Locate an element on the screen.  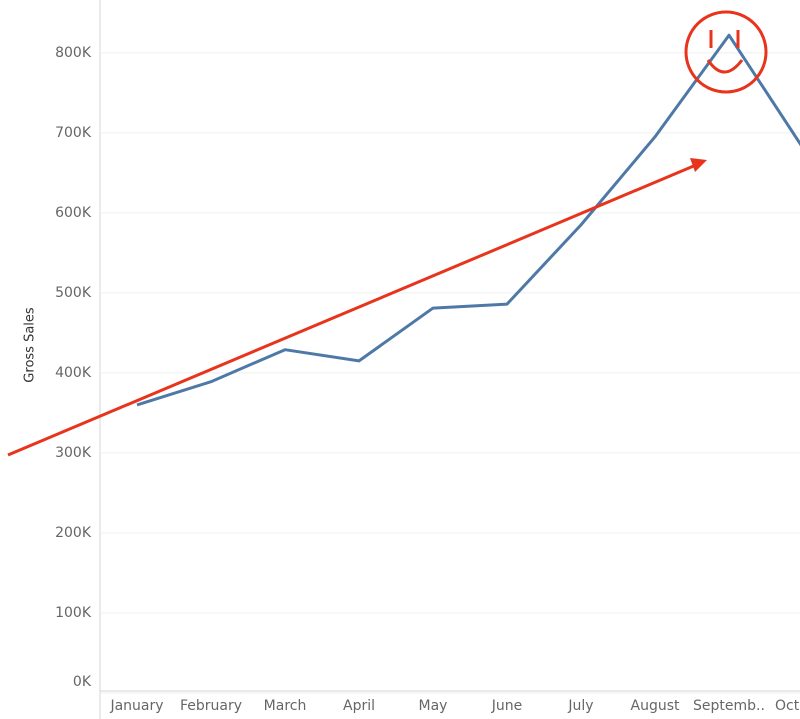
y-tick-label: 800K is located at coordinates (73, 53).